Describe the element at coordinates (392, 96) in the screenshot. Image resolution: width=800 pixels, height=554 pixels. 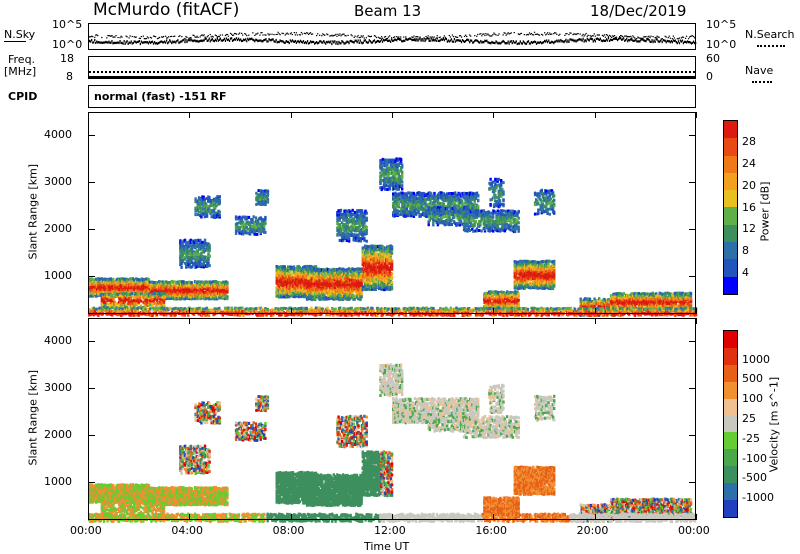
I see `cpid-panel` at that location.